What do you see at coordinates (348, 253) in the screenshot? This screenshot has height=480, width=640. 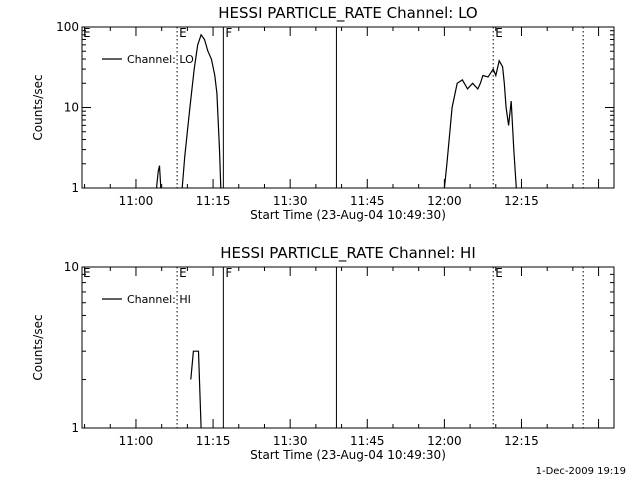 I see `chart-title: HESSI PARTICLE_RATE Channel: HI` at bounding box center [348, 253].